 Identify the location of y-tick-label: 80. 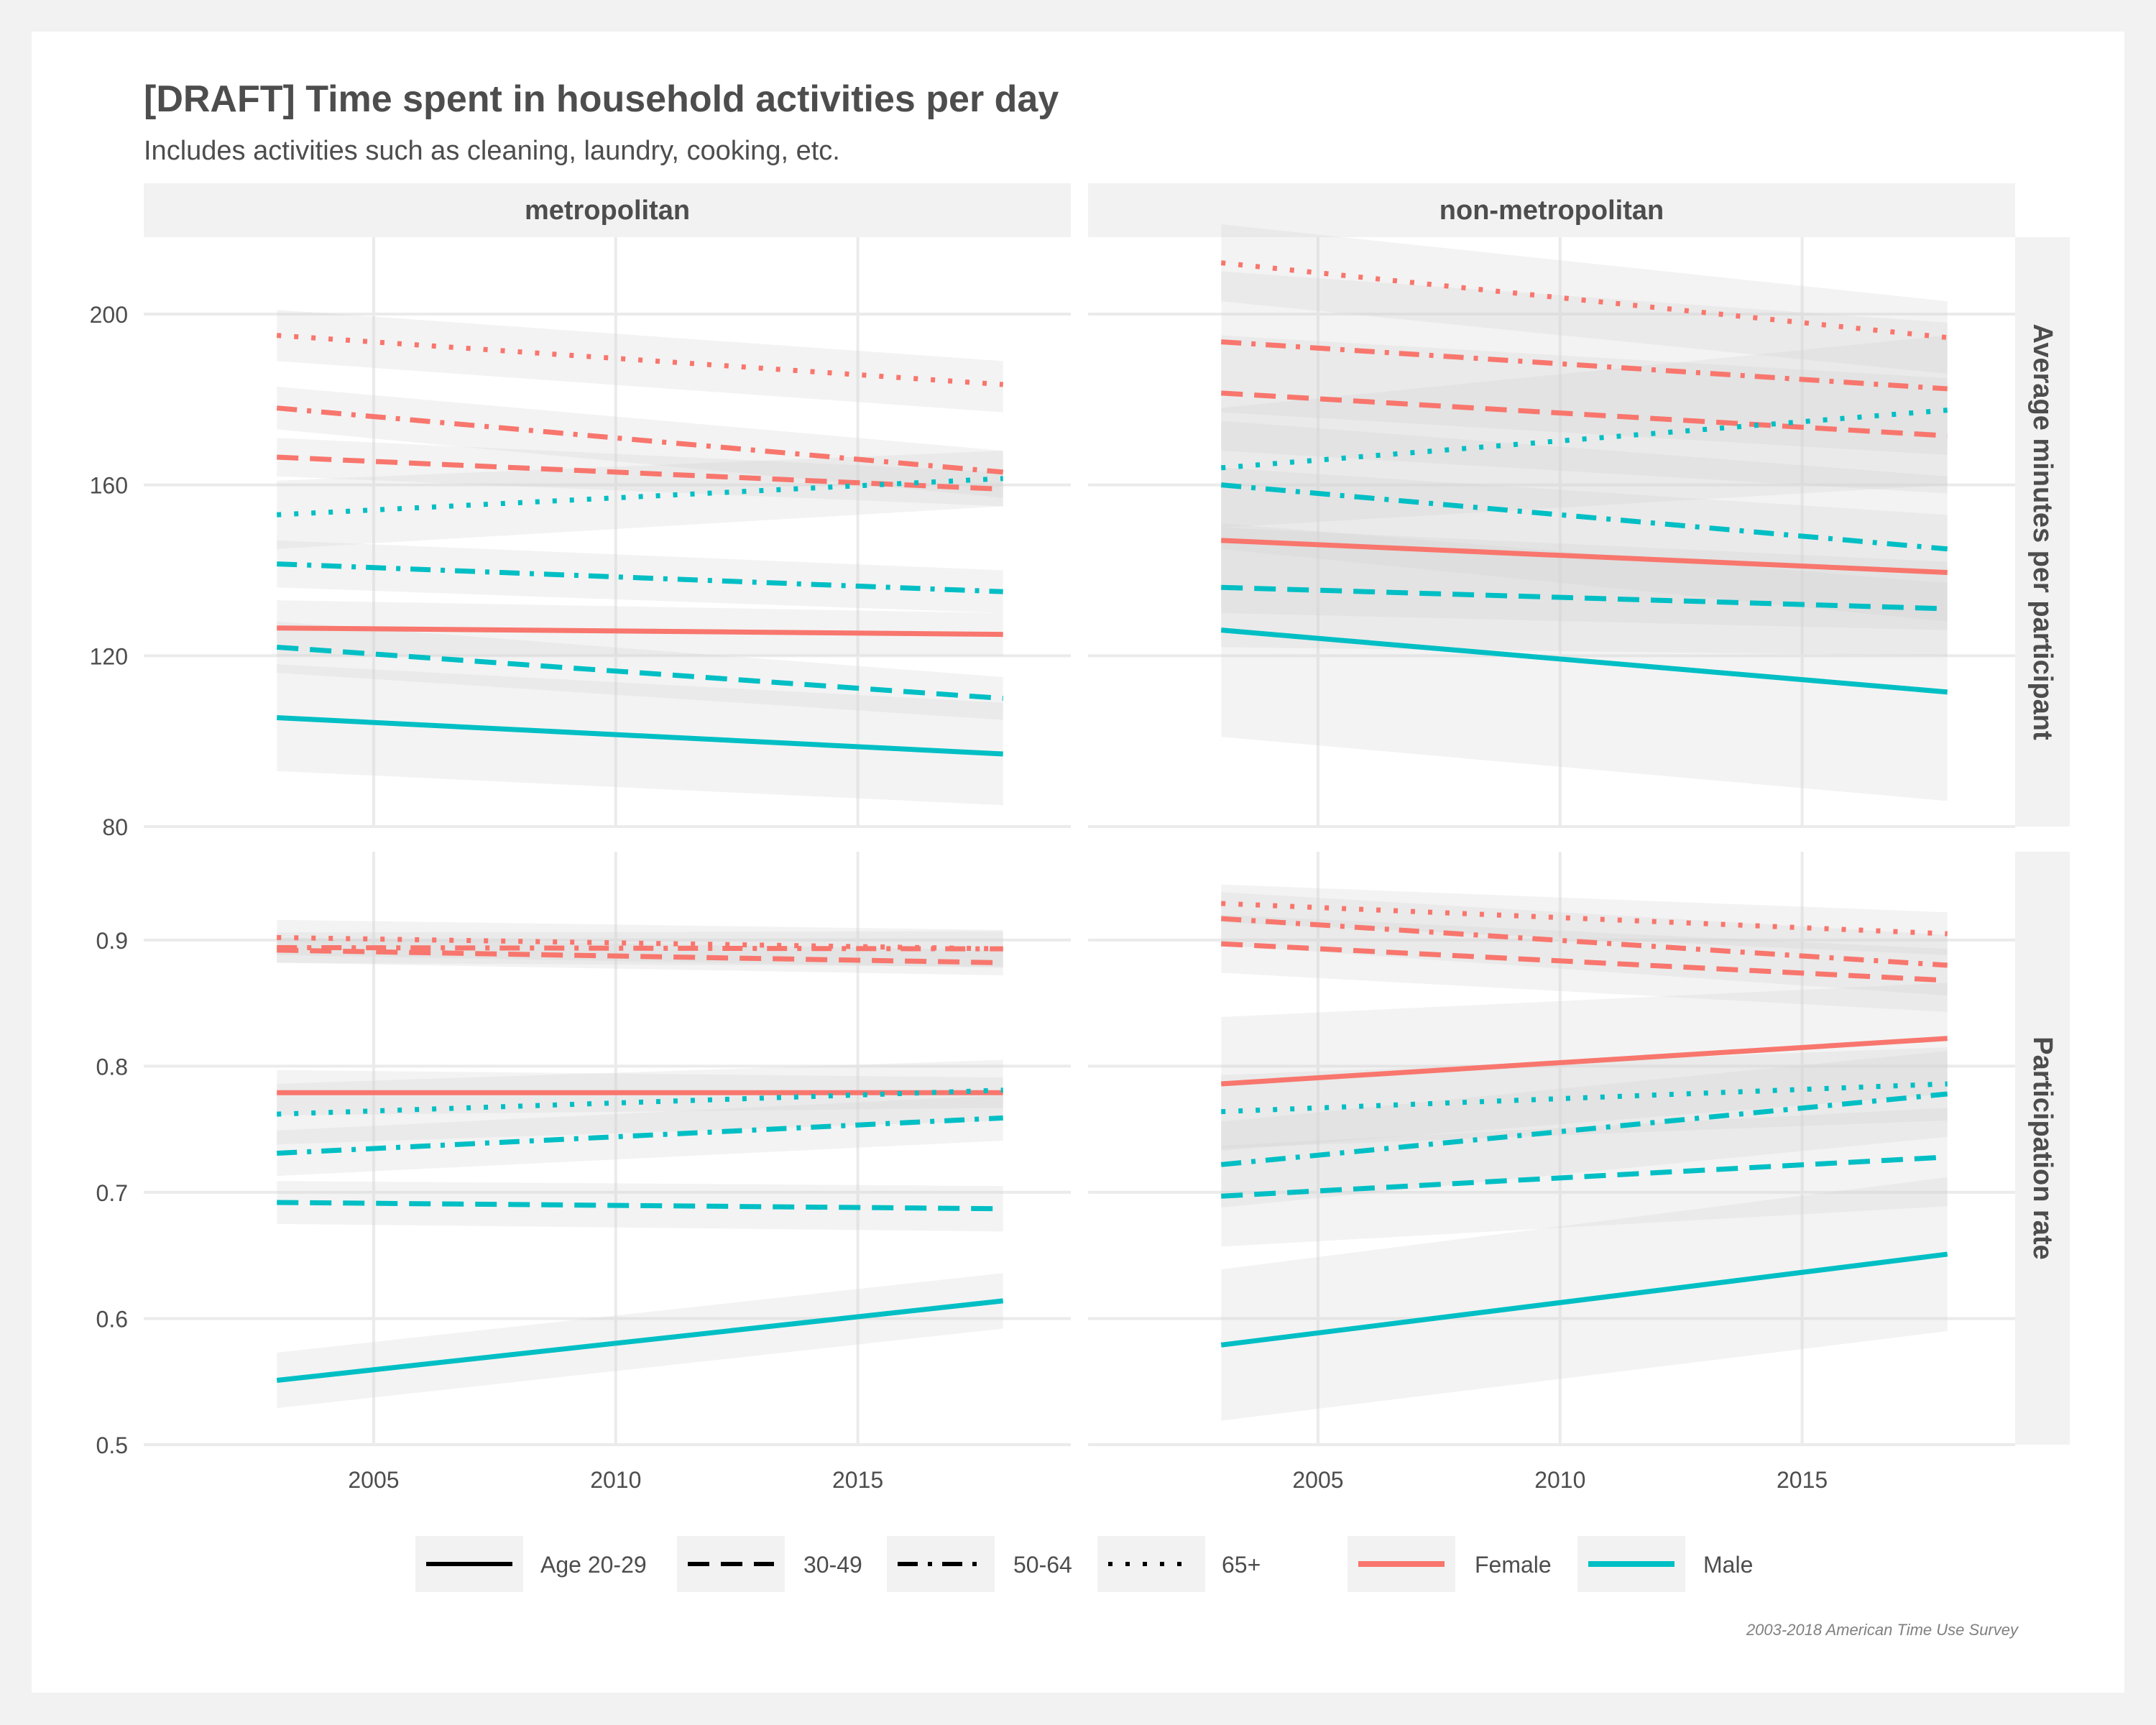
(115, 827).